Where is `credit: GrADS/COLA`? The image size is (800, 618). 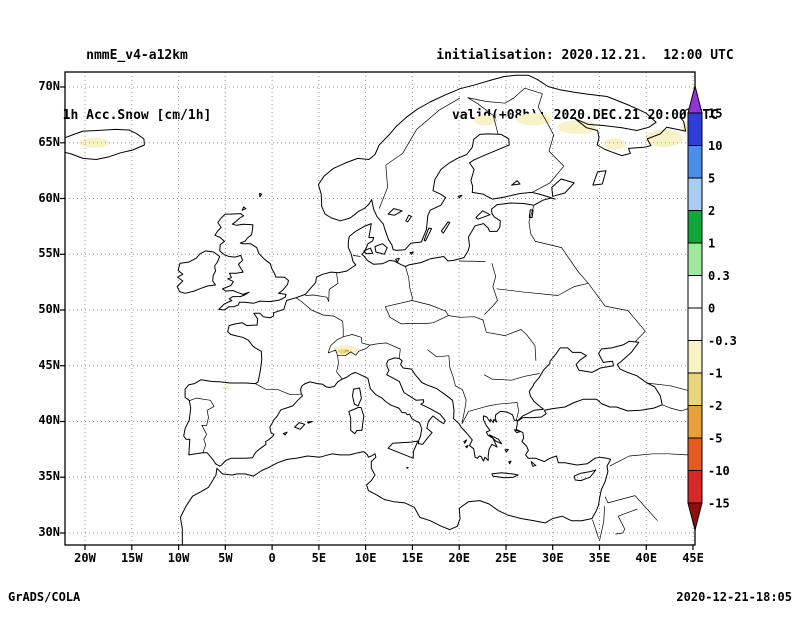 credit: GrADS/COLA is located at coordinates (44, 597).